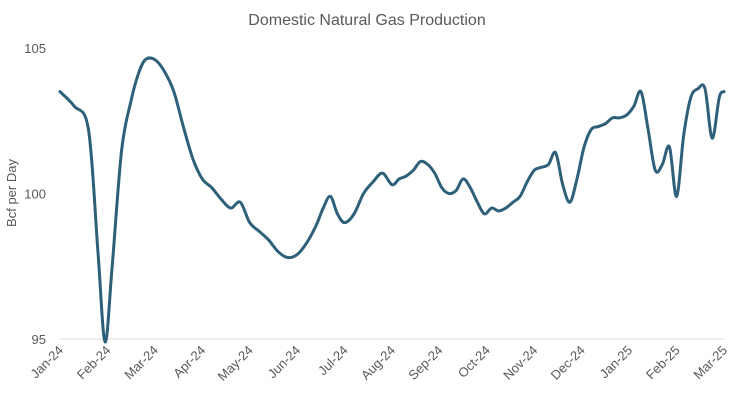  What do you see at coordinates (141, 363) in the screenshot?
I see `x-tick-label: Mar-24` at bounding box center [141, 363].